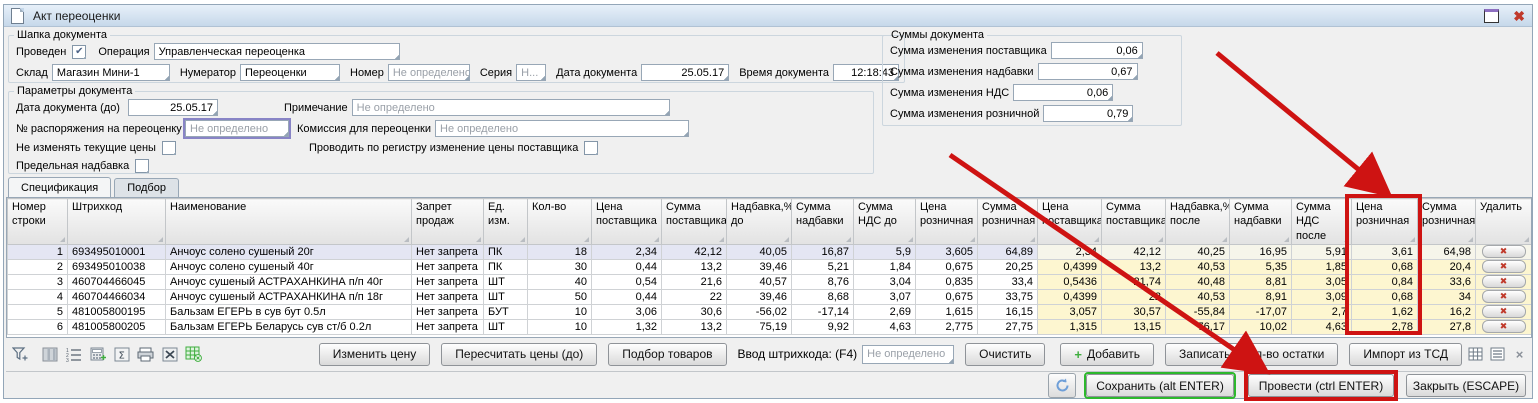 This screenshot has height=403, width=1538. What do you see at coordinates (1446, 281) in the screenshot?
I see `table-cell: 33,6` at bounding box center [1446, 281].